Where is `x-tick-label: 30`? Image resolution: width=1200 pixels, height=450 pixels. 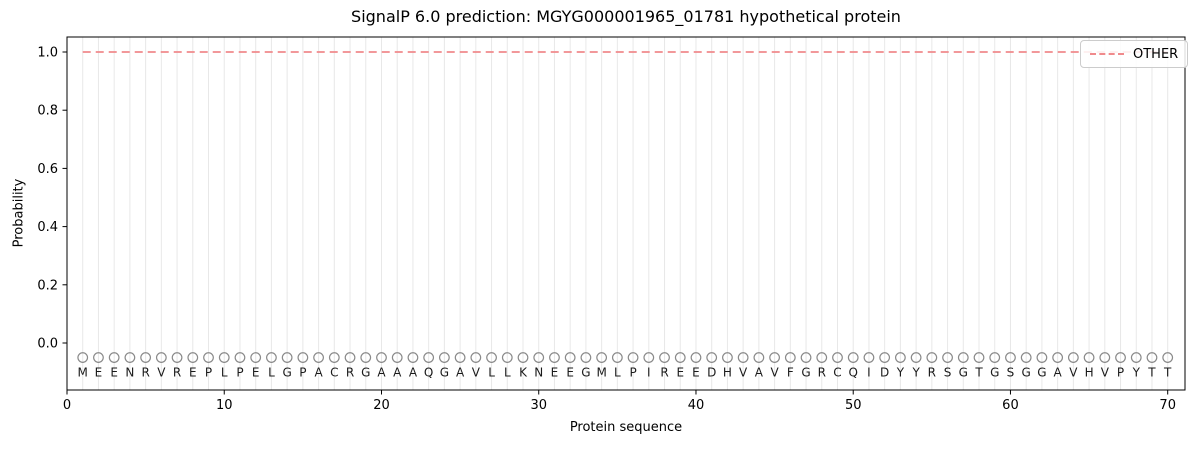
x-tick-label: 30 is located at coordinates (538, 405).